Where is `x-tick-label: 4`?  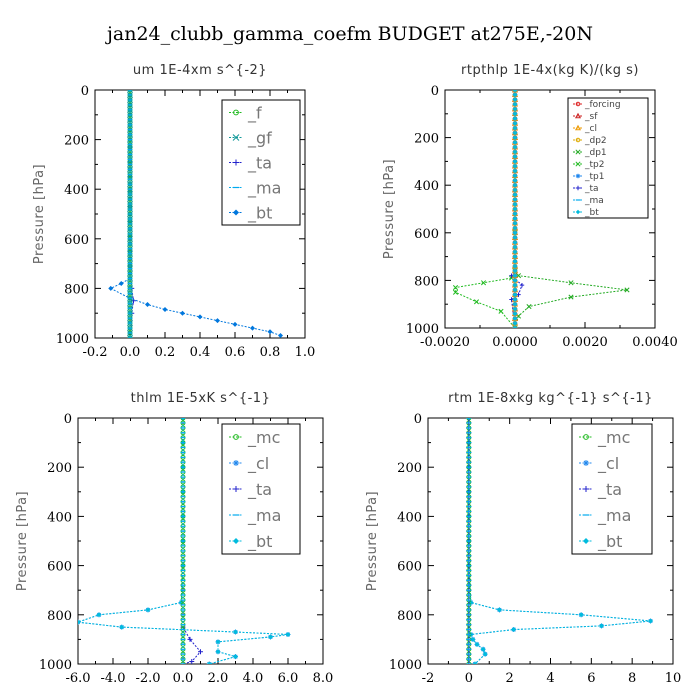 x-tick-label: 4 is located at coordinates (550, 678).